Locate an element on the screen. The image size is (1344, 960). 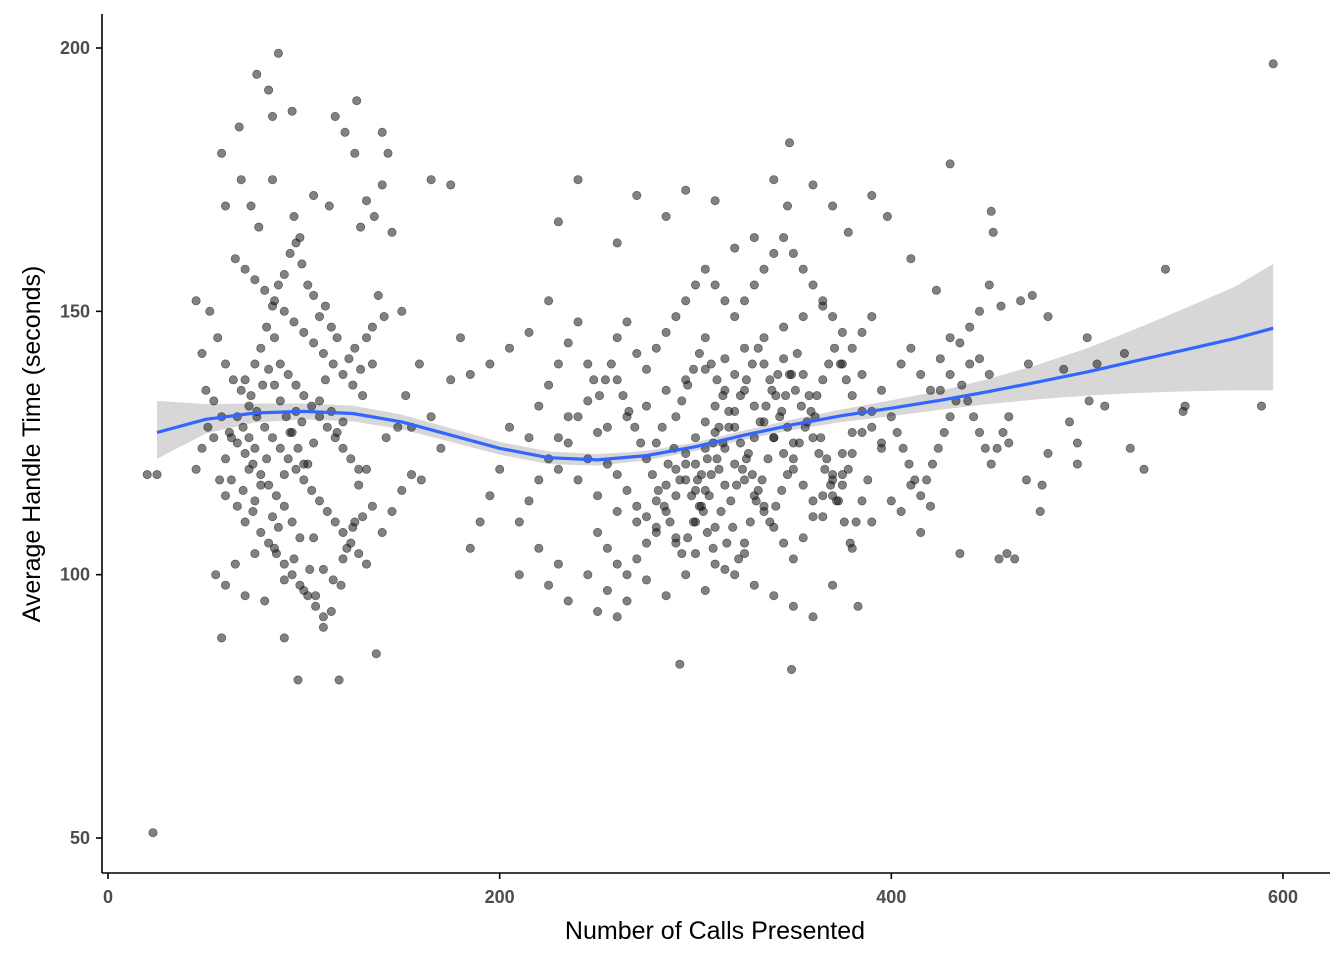
smooth-line-layer is located at coordinates (715, 394).